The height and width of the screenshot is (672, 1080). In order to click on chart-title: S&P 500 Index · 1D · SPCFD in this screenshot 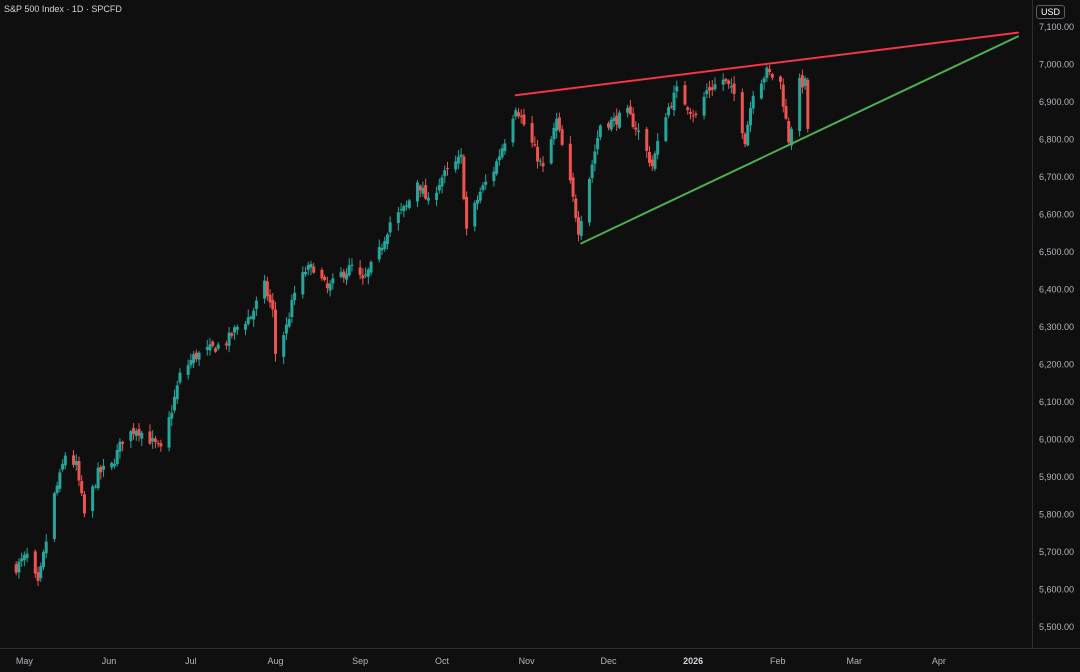, I will do `click(63, 9)`.